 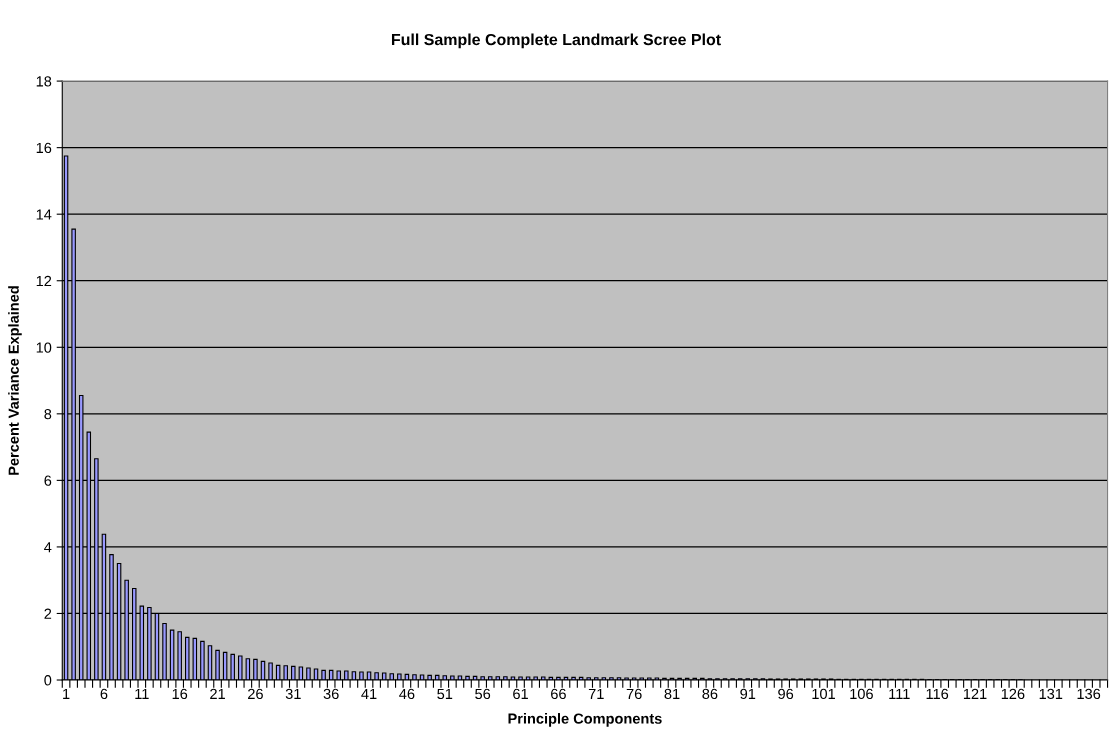 What do you see at coordinates (520, 694) in the screenshot?
I see `x-tick-label: 61` at bounding box center [520, 694].